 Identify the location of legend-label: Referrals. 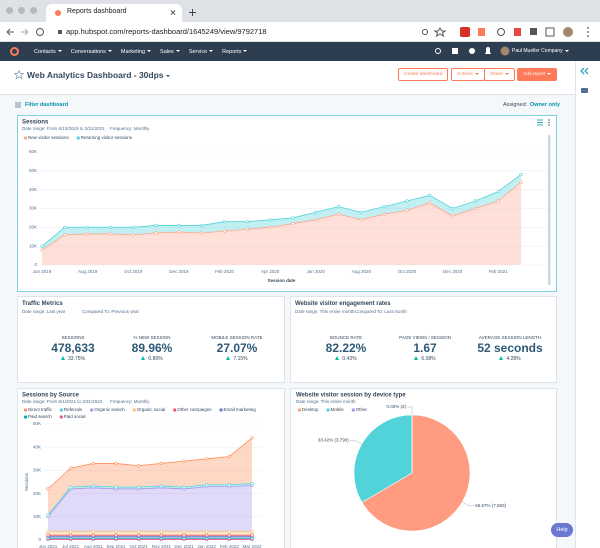
(73, 409).